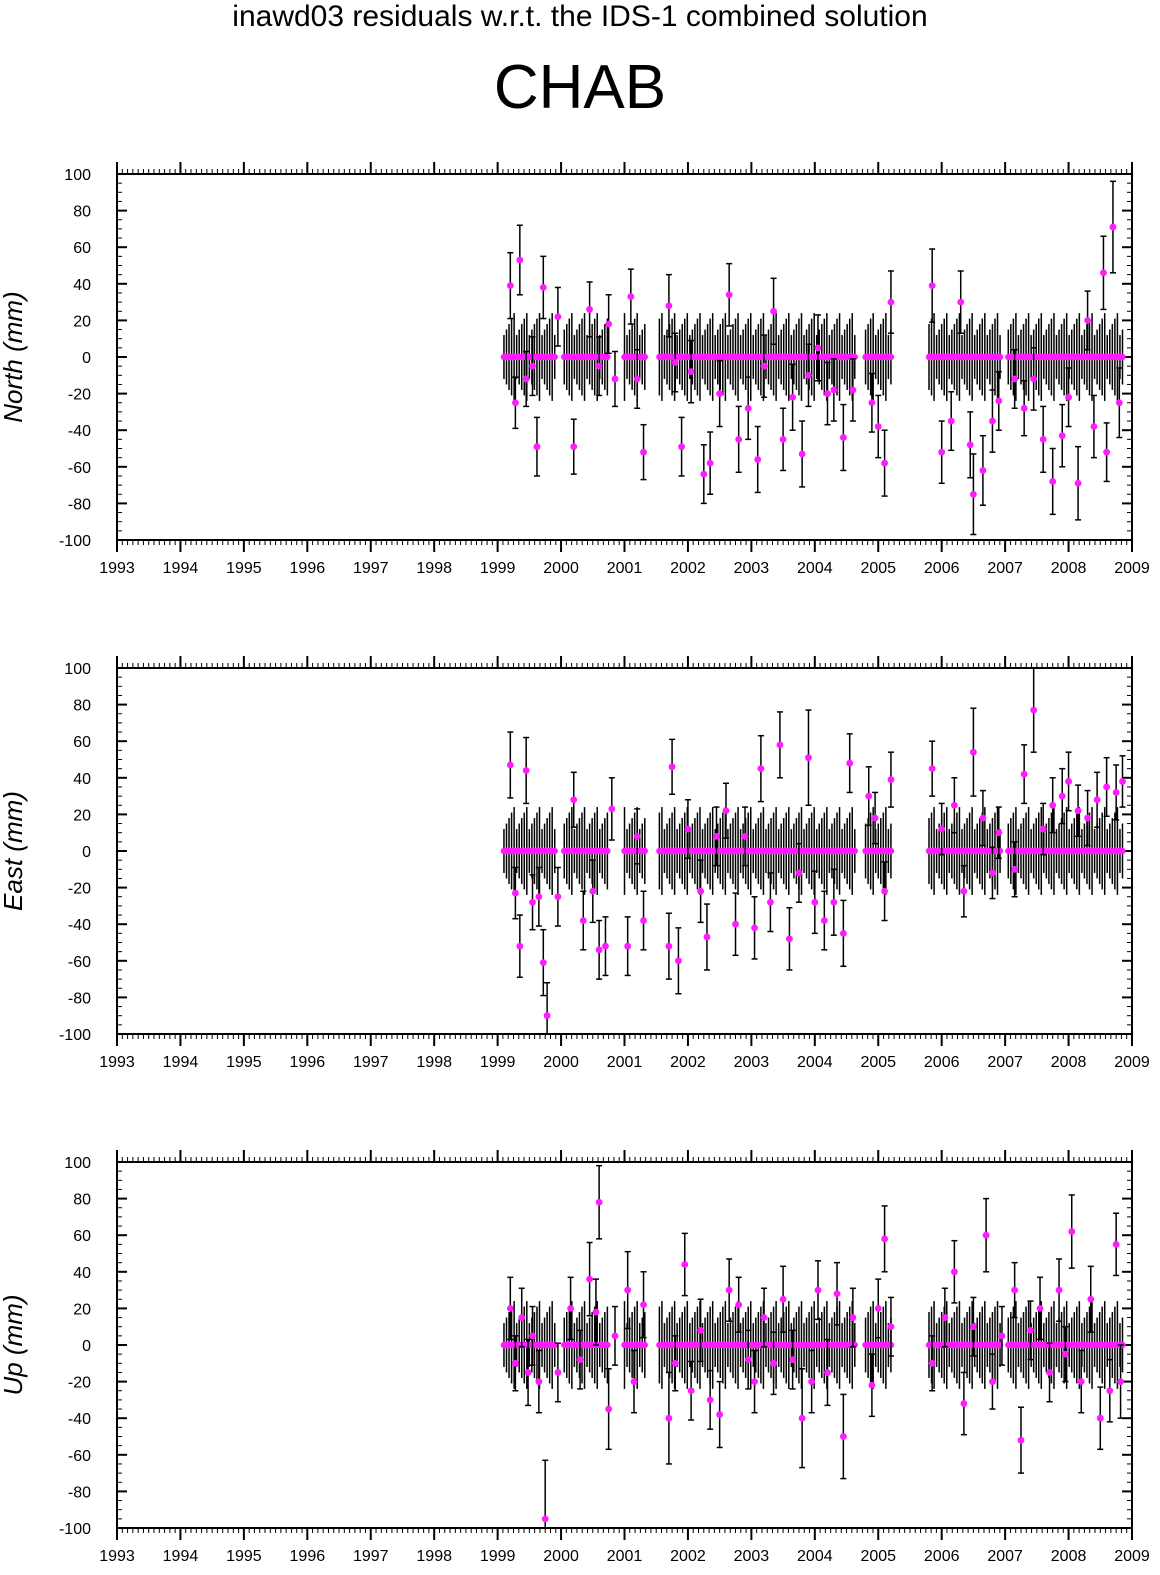  What do you see at coordinates (244, 1062) in the screenshot?
I see `x-tick-label: 1995` at bounding box center [244, 1062].